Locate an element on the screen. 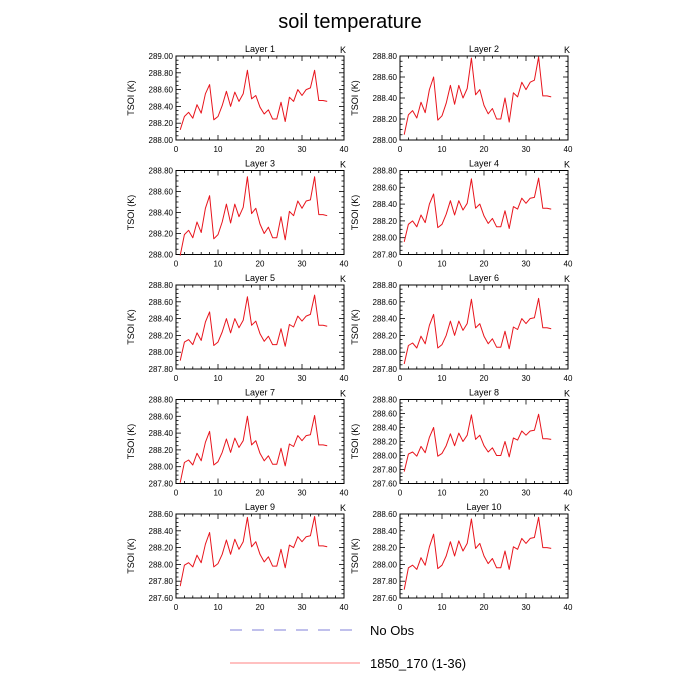  legend: No Obs 1850_170 (1-36) is located at coordinates (348, 647).